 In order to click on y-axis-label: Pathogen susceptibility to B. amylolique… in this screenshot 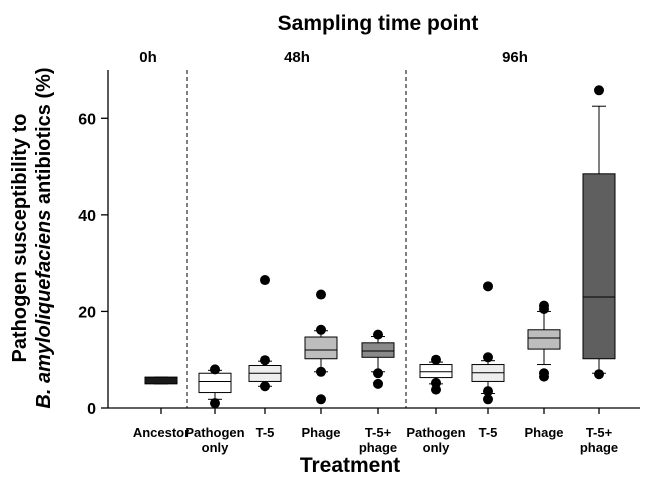, I will do `click(32, 237)`.